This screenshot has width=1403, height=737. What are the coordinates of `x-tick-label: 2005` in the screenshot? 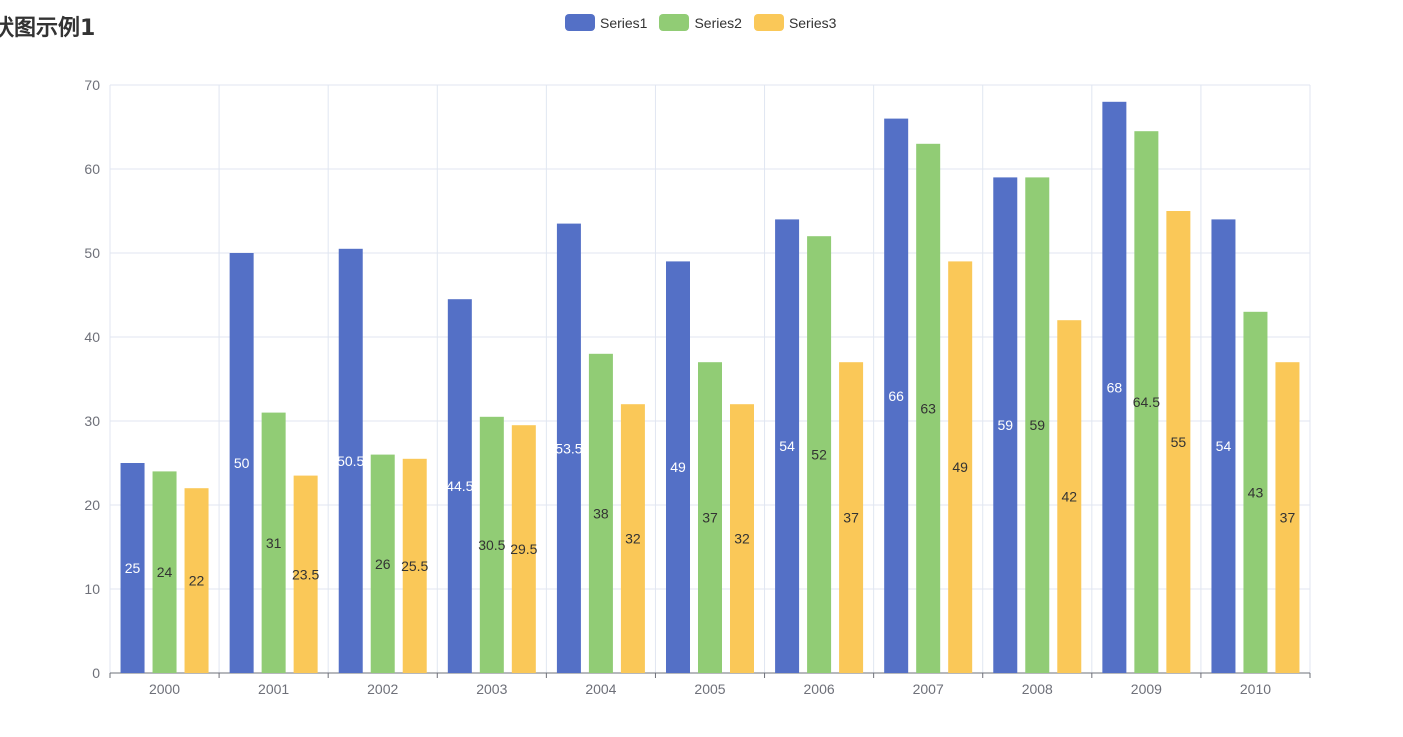 It's located at (709, 689).